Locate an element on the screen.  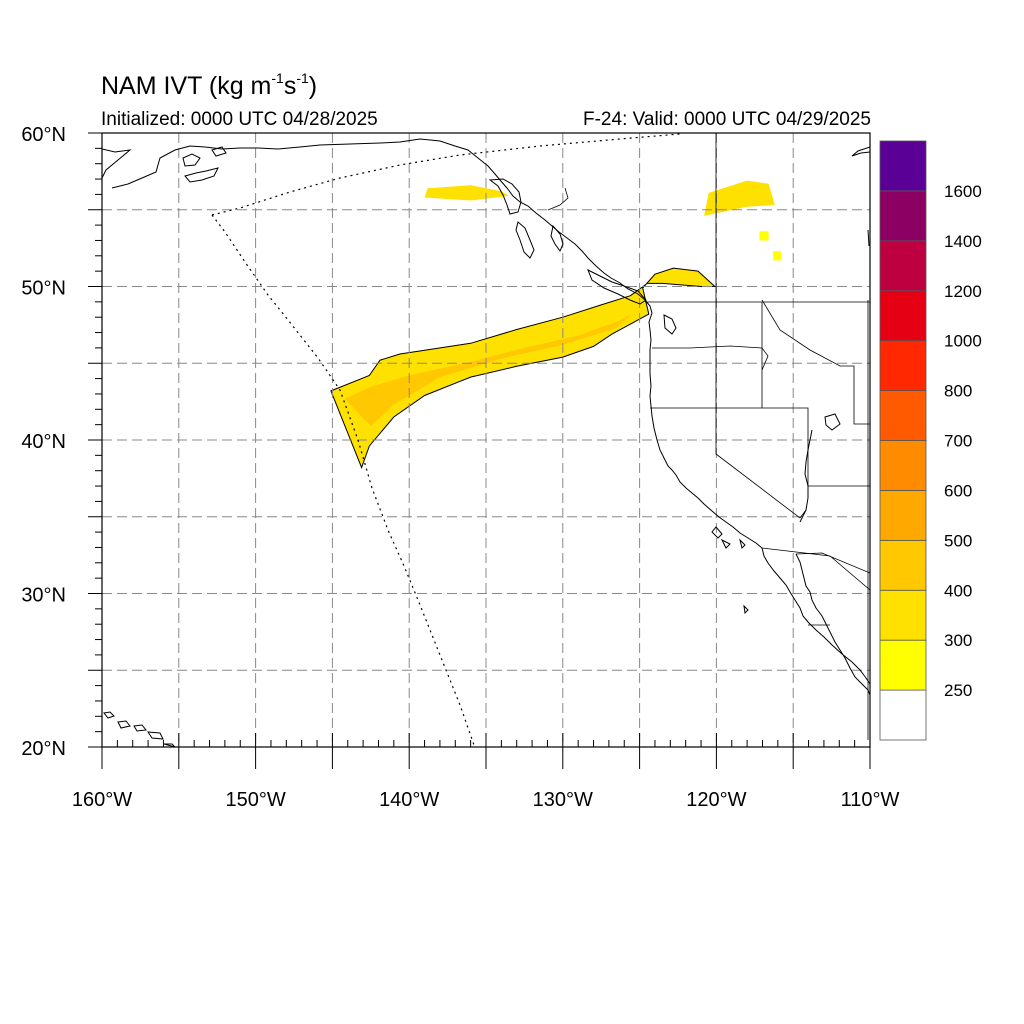
lat-label: 30°N is located at coordinates (43, 596).